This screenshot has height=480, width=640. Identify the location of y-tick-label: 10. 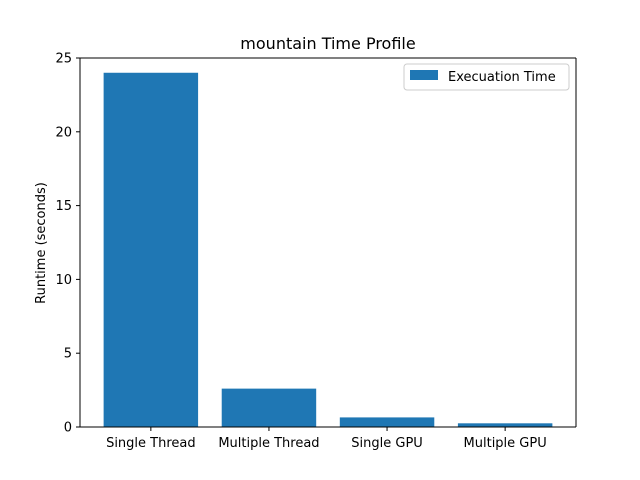
(63, 280).